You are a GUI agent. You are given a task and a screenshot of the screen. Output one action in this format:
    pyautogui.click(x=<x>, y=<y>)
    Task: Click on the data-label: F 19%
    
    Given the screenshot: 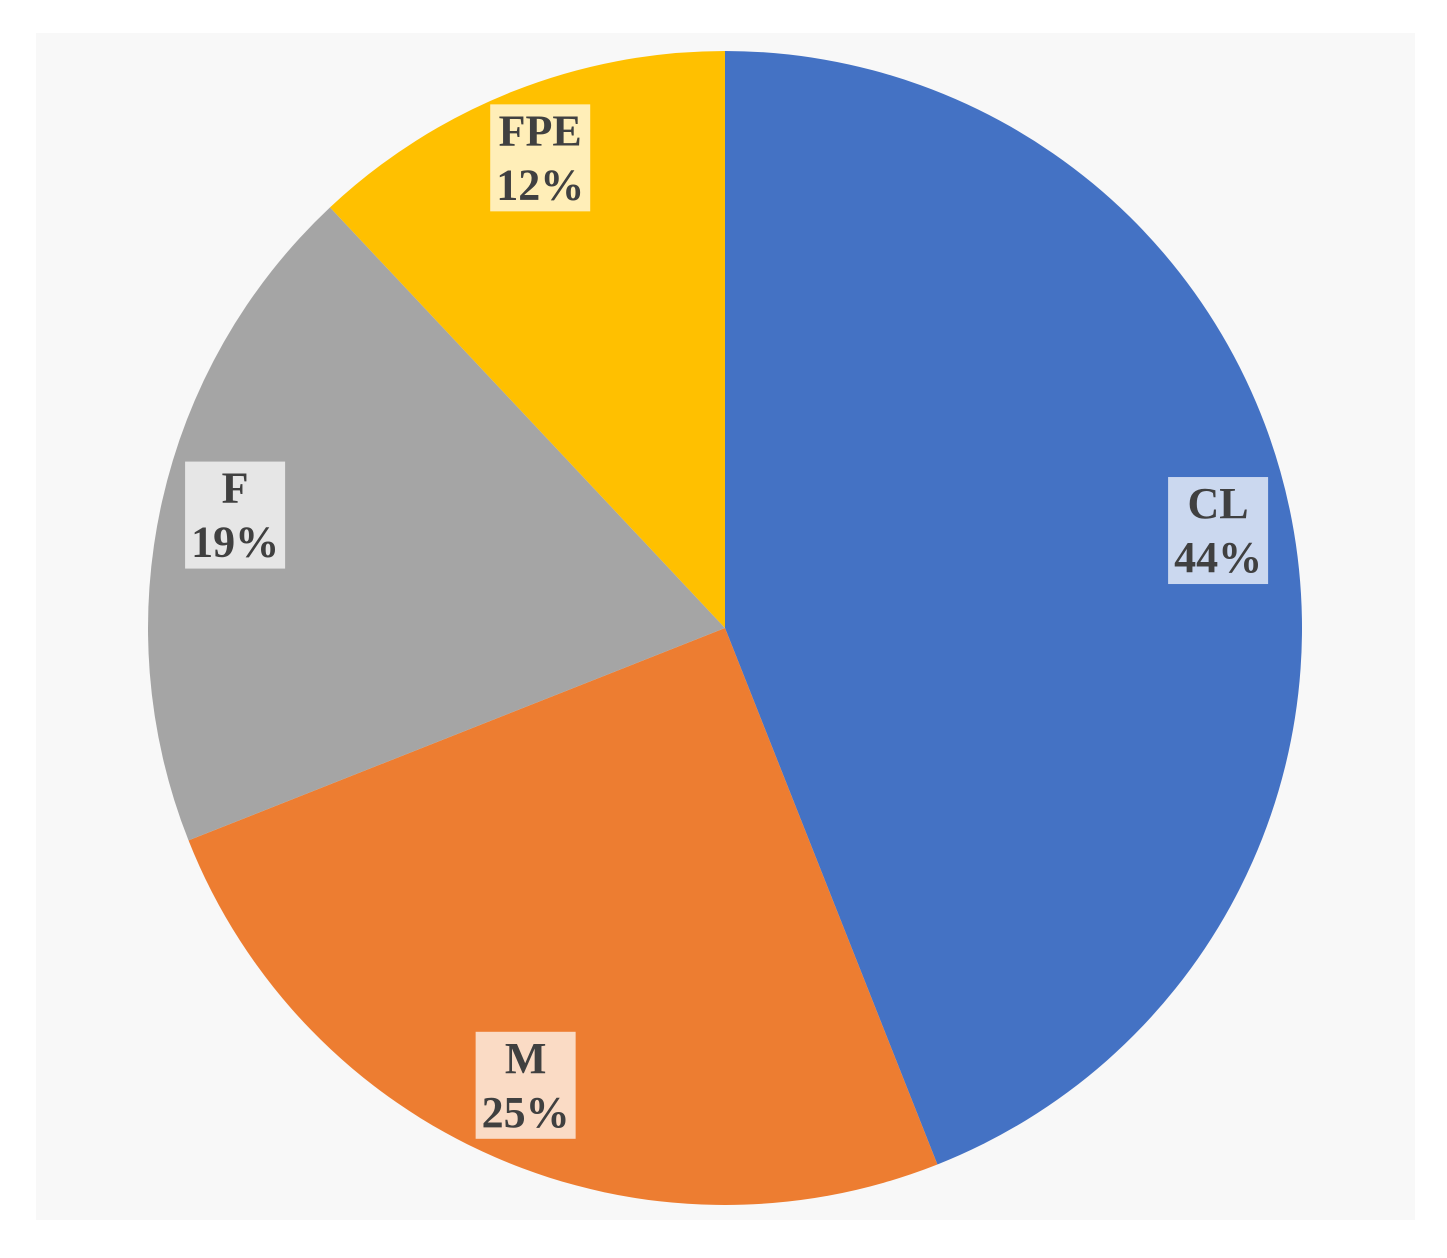 What is the action you would take?
    pyautogui.click(x=235, y=515)
    